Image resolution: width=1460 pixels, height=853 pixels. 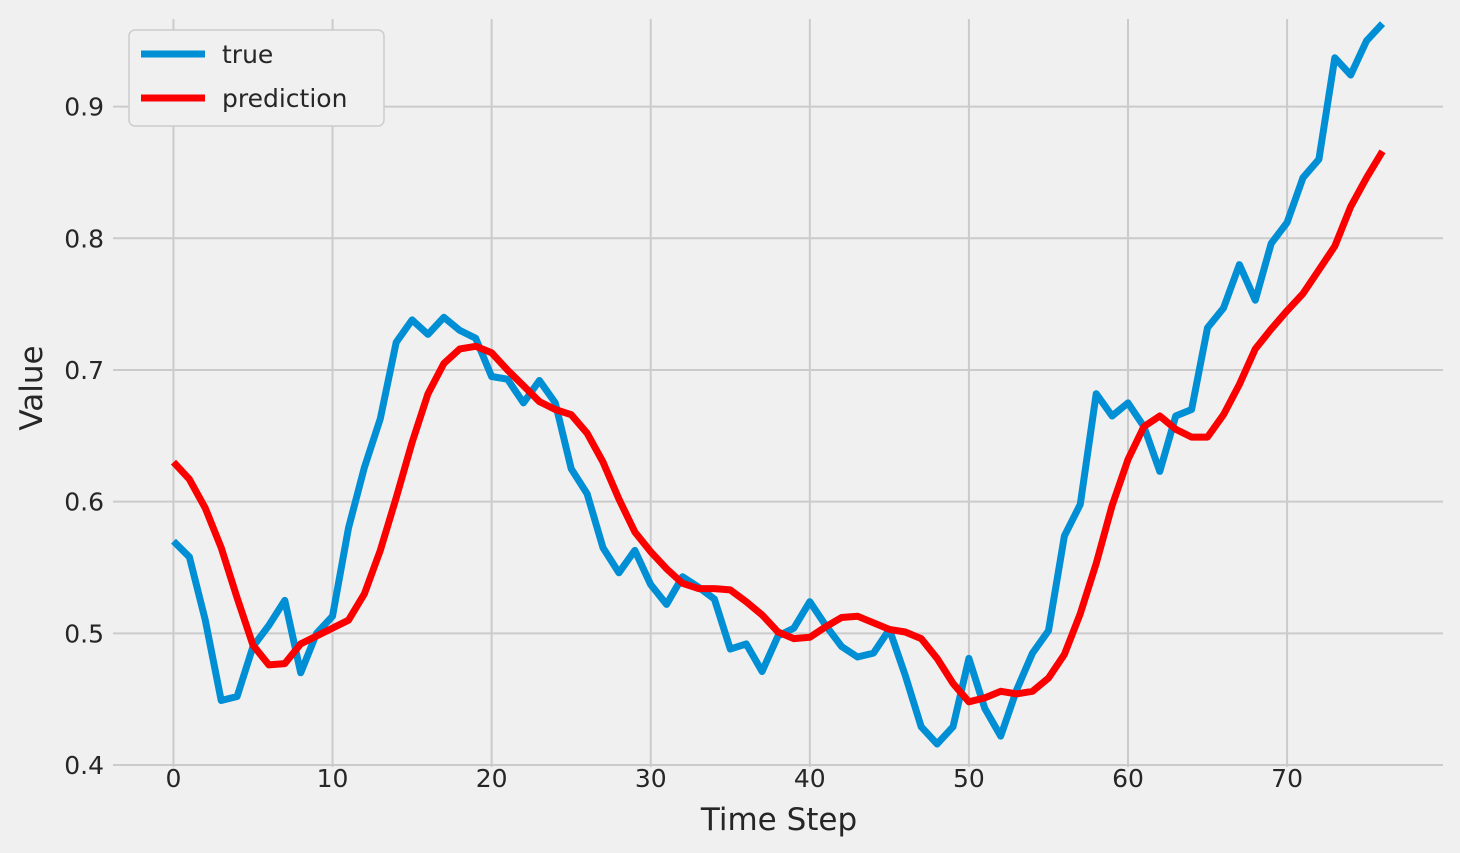 I want to click on x-tick-label: 50, so click(x=969, y=778).